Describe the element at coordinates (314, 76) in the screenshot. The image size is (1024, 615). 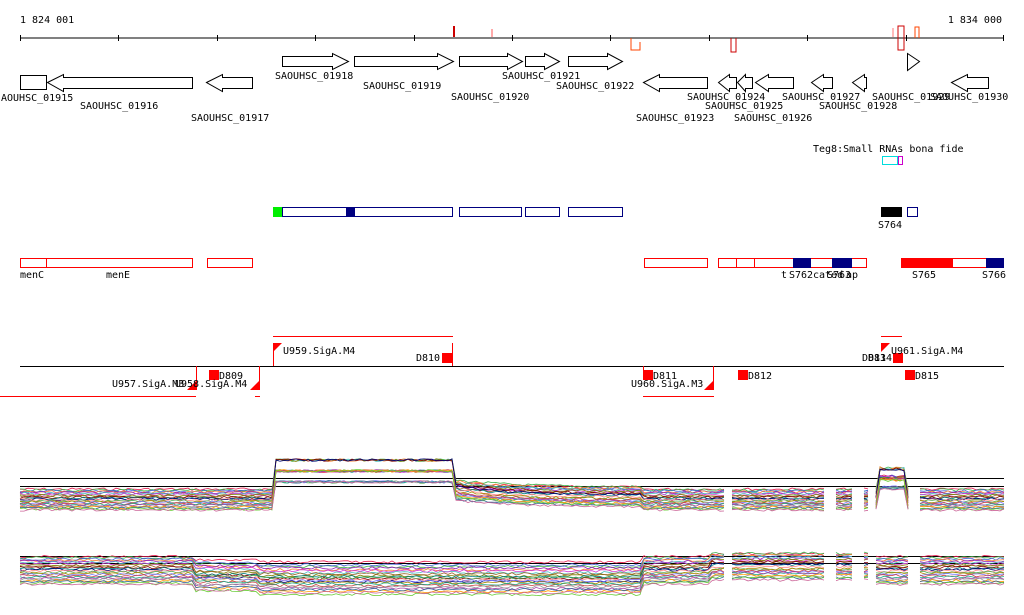
I see `gene-label: SAOUHSC_01918` at that location.